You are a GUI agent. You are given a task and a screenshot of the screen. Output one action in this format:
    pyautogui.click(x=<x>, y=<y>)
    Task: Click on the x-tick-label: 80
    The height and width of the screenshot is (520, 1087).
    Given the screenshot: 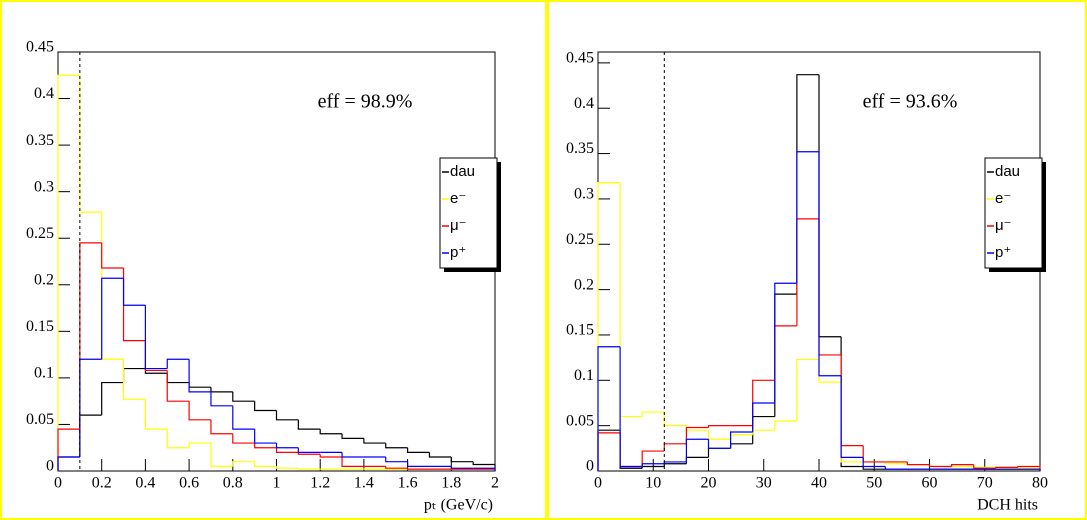 What is the action you would take?
    pyautogui.click(x=1040, y=483)
    